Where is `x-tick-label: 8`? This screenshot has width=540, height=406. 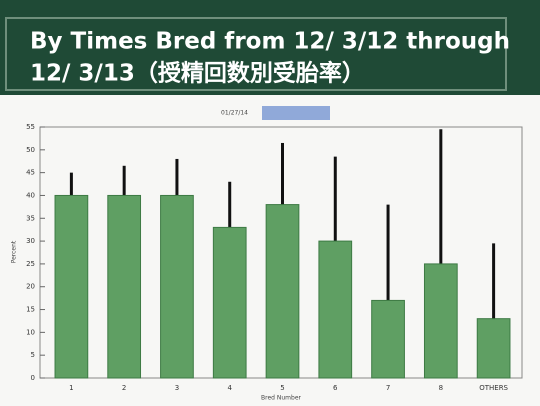 x-tick-label: 8 is located at coordinates (441, 388).